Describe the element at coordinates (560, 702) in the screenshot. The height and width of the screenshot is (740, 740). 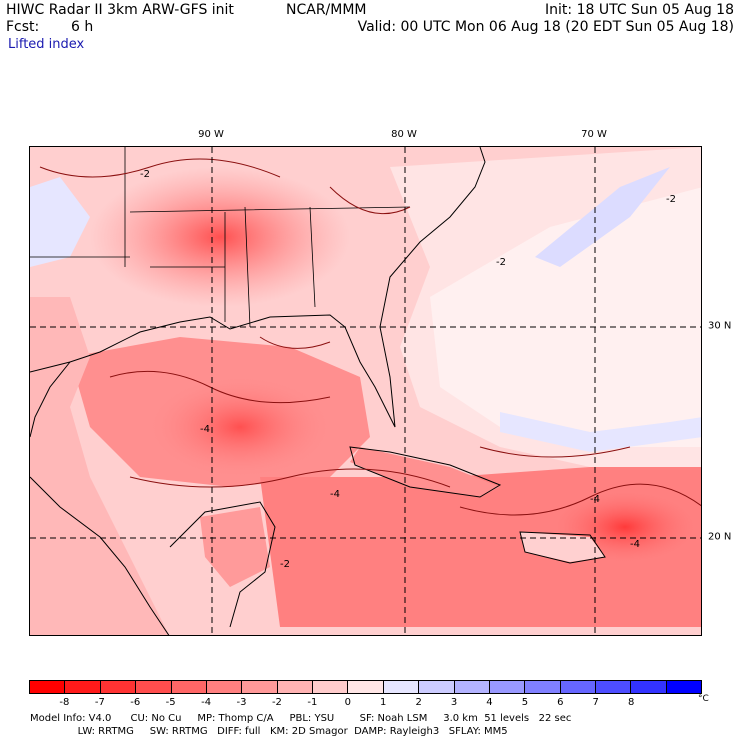
I see `colorbar-tick-label: 6` at that location.